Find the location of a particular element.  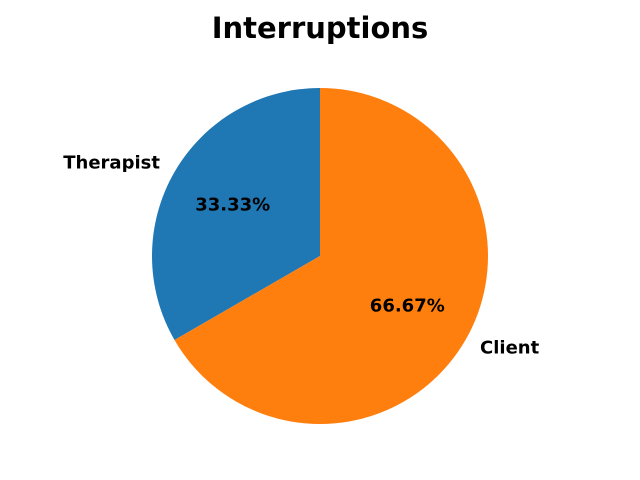

pie-slice-therapist is located at coordinates (236, 214).